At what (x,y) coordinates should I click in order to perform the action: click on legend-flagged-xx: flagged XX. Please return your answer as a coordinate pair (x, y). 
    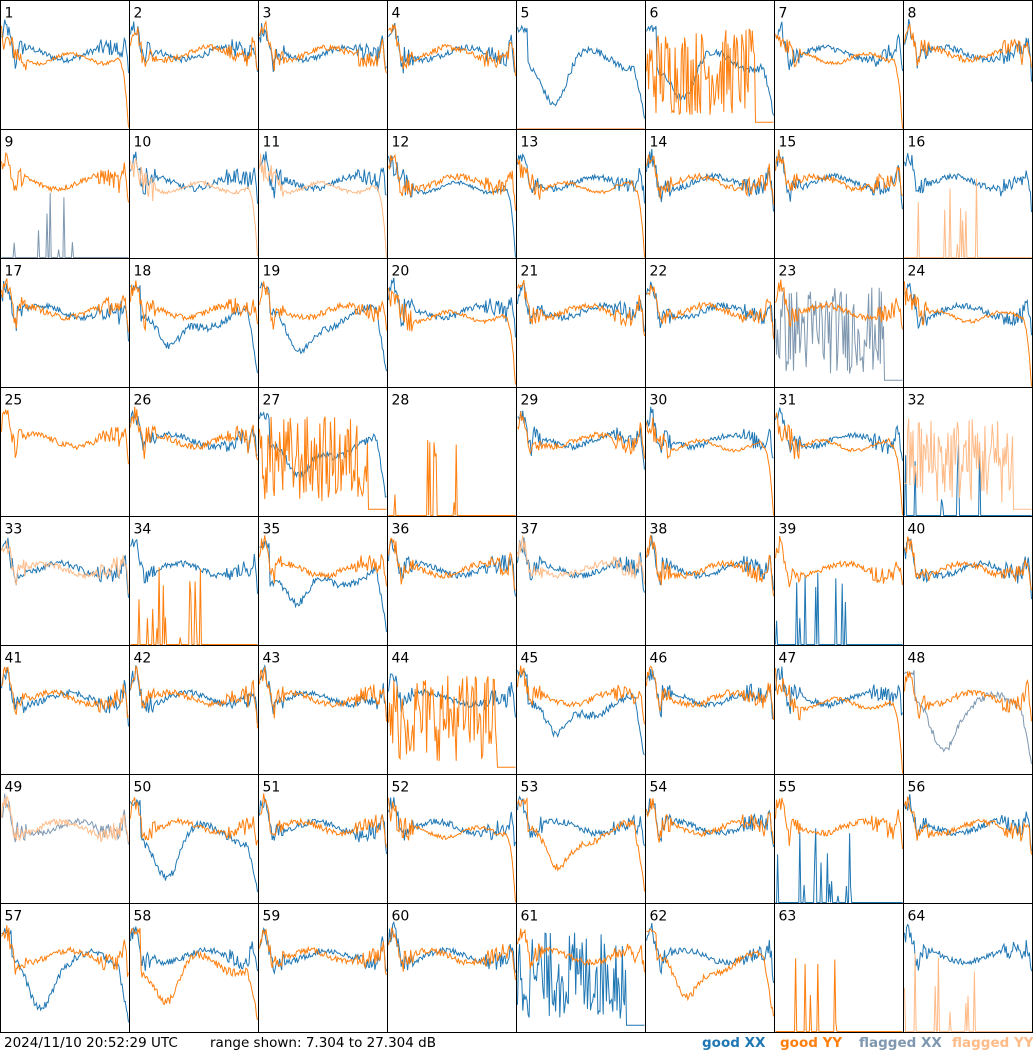
    Looking at the image, I should click on (900, 1043).